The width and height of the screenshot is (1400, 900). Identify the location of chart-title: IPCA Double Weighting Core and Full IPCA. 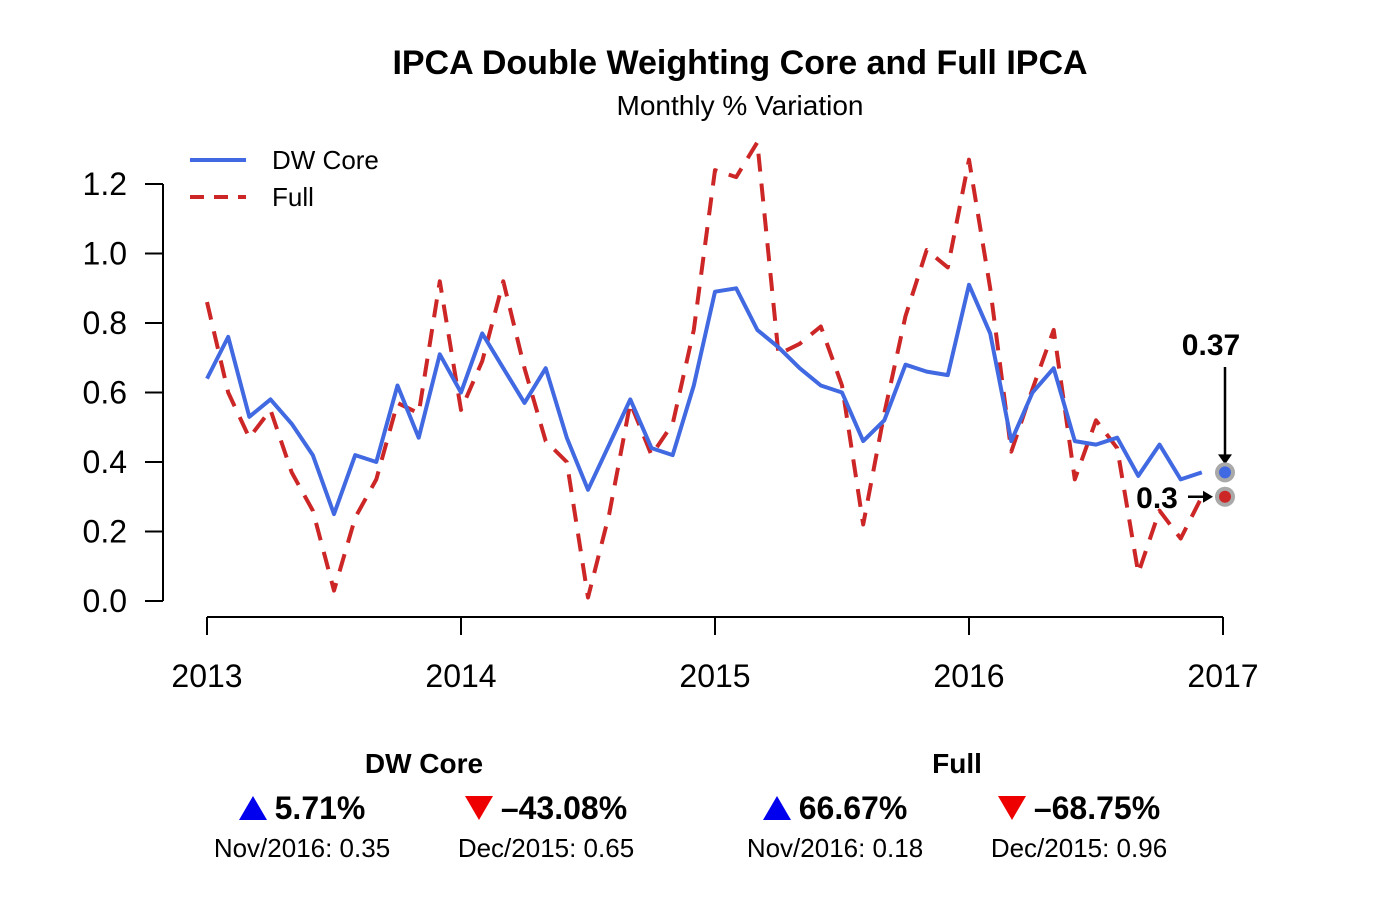
(739, 63).